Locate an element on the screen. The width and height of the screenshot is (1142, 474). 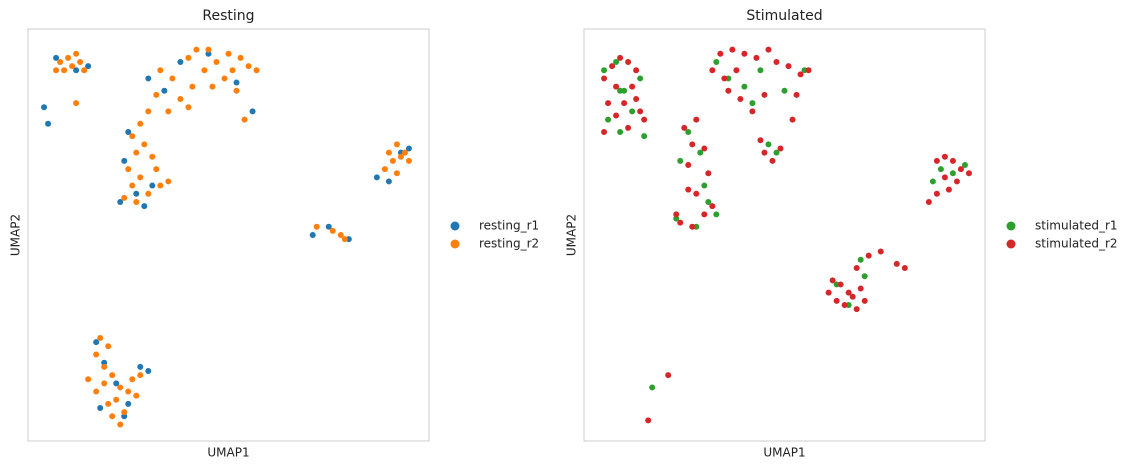
chart-title: Stimulated is located at coordinates (784, 16).